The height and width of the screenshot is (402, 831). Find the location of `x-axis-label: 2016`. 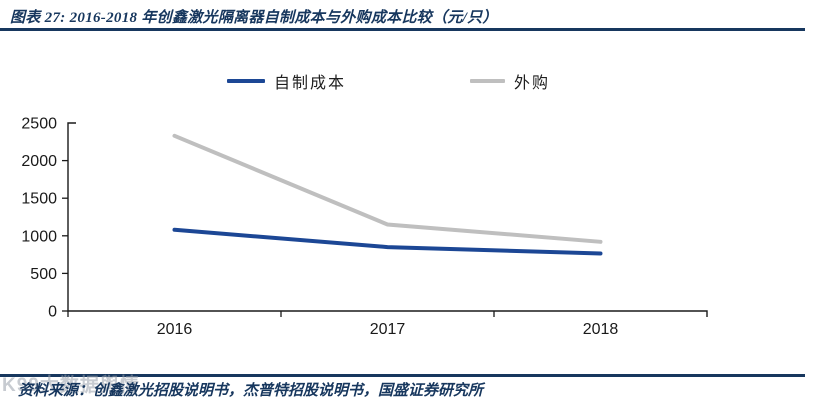

x-axis-label: 2016 is located at coordinates (175, 329).